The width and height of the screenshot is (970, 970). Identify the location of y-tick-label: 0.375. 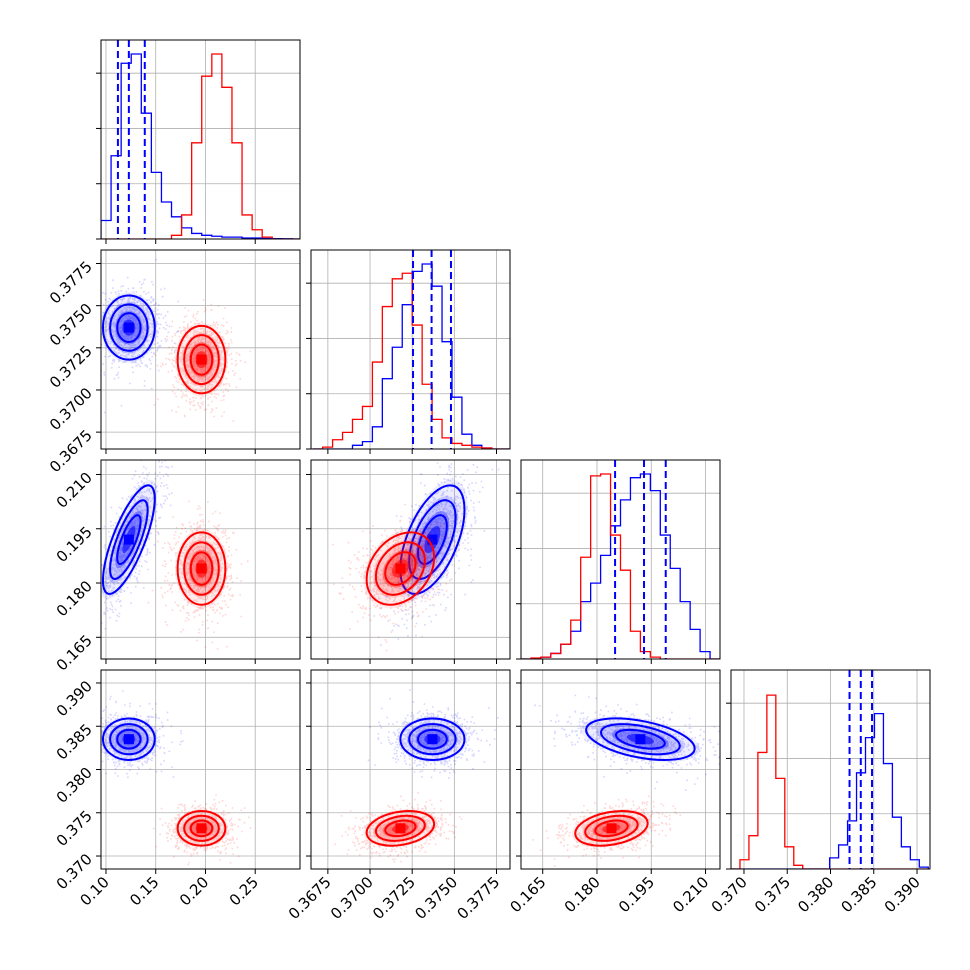
(74, 828).